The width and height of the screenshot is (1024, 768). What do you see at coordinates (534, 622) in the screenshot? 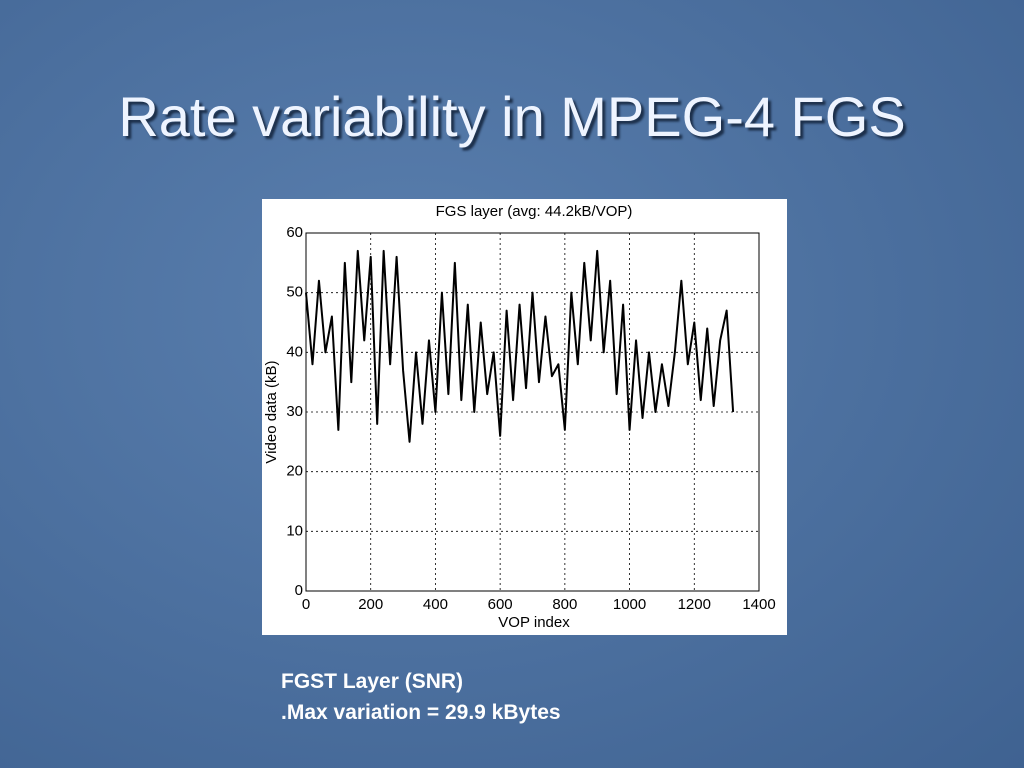
I see `x-axis-label: VOP index` at bounding box center [534, 622].